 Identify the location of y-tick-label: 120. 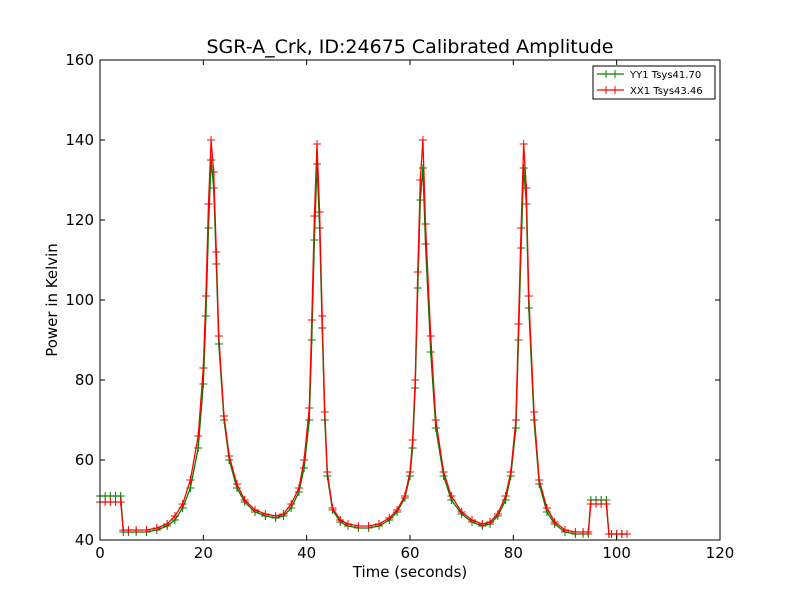
(79, 220).